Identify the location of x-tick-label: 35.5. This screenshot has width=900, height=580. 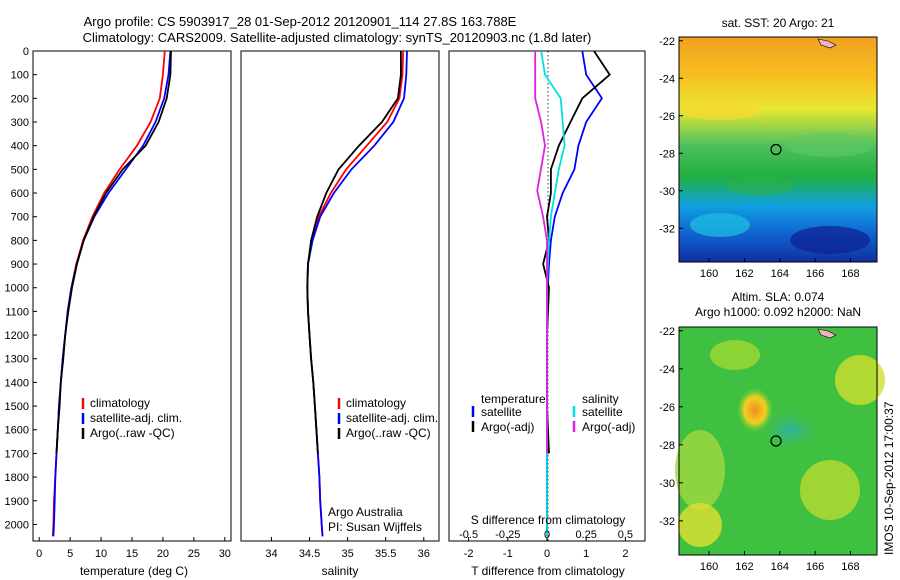
(385, 554).